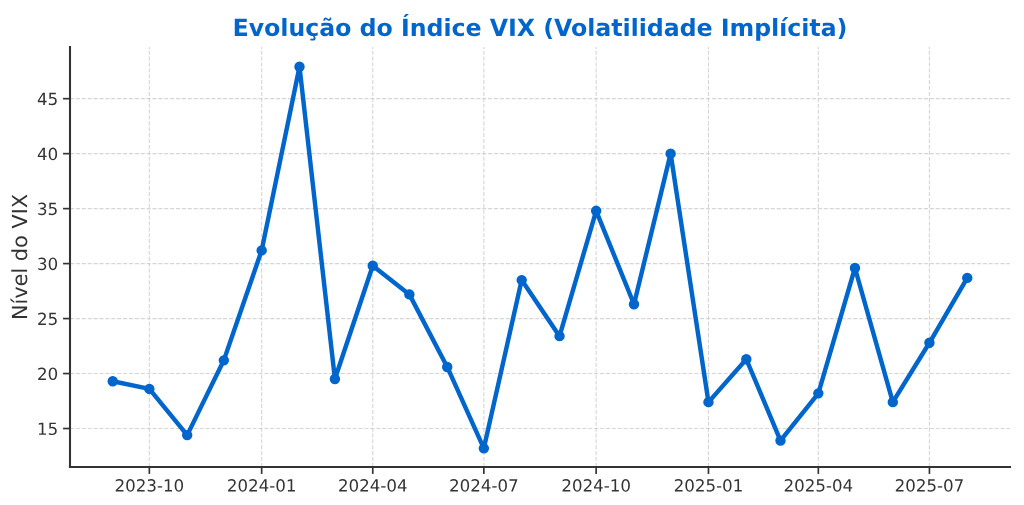  Describe the element at coordinates (47, 99) in the screenshot. I see `y-tick-label: 45` at that location.